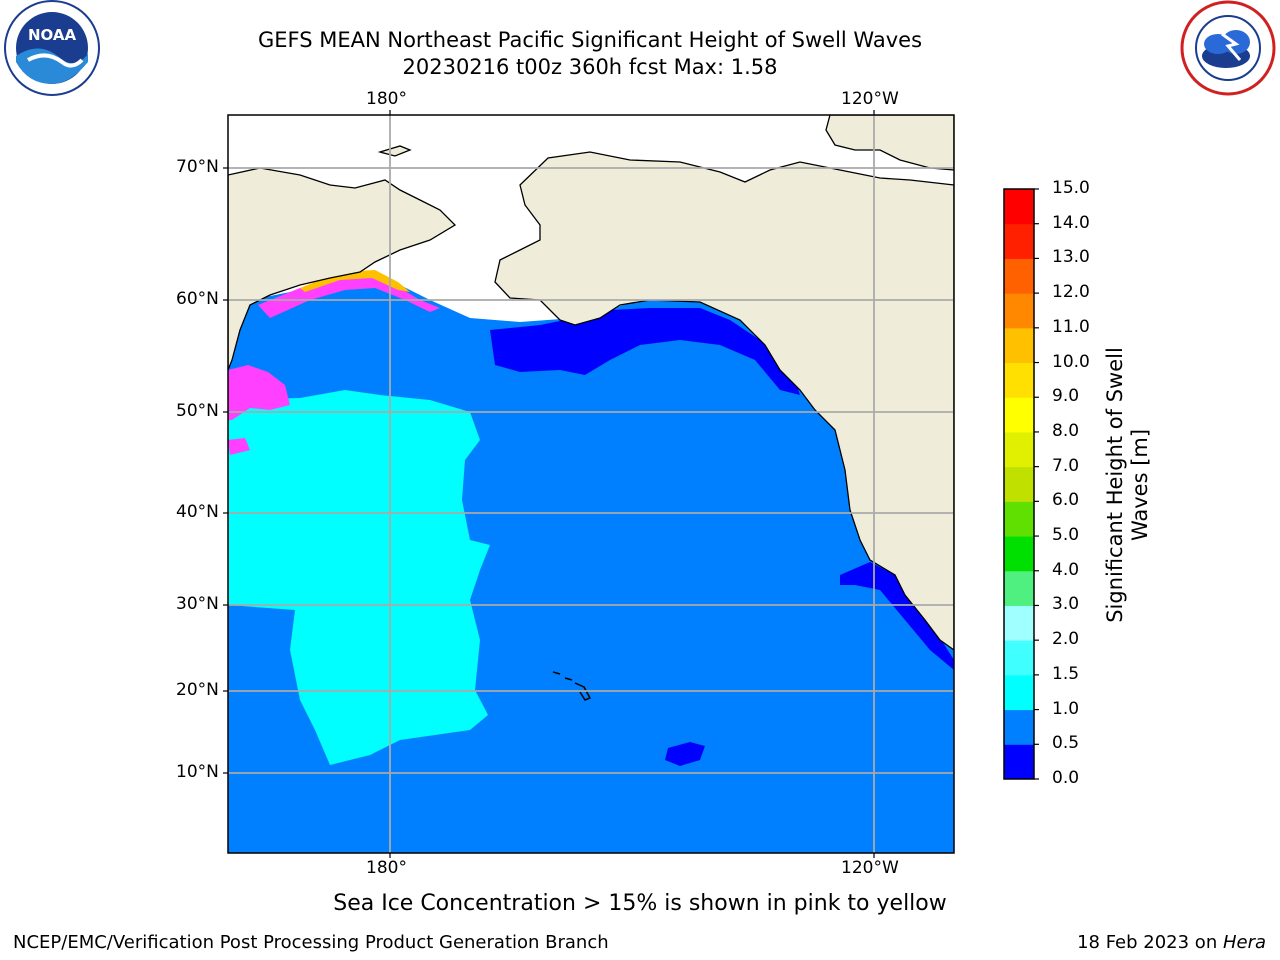 The height and width of the screenshot is (960, 1280). Describe the element at coordinates (1066, 639) in the screenshot. I see `colorbar-tick-label: 2.0` at that location.